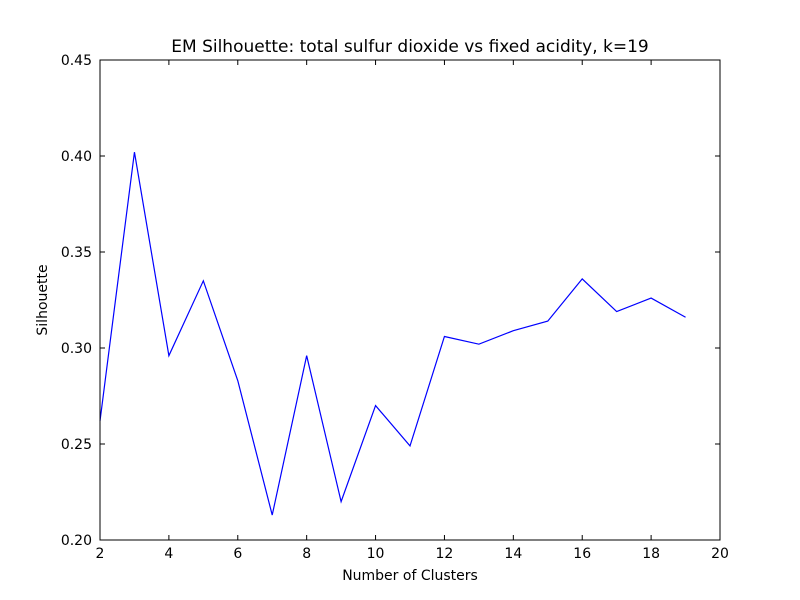 The width and height of the screenshot is (800, 600). Describe the element at coordinates (306, 554) in the screenshot. I see `x-tick-label: 8` at that location.